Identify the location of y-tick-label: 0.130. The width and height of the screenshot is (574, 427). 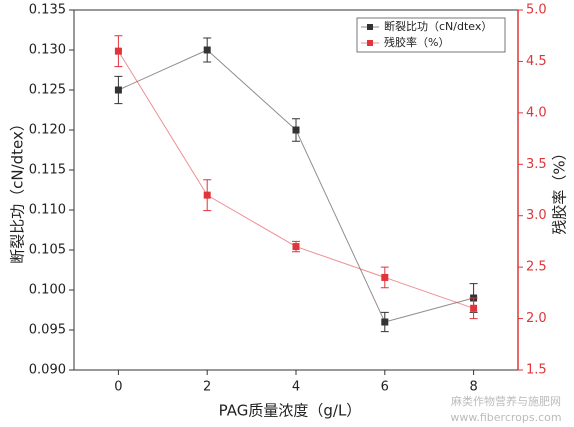
(47, 50).